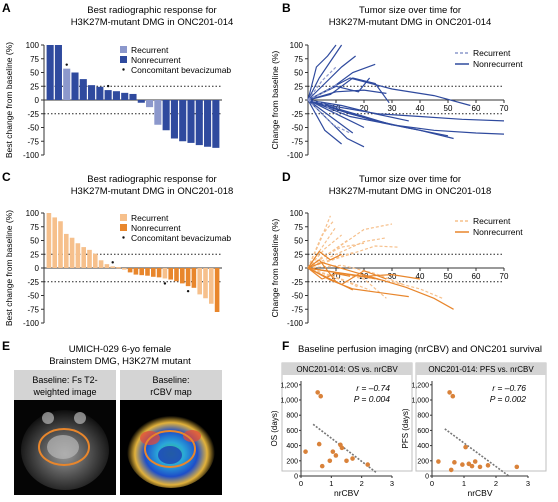 This screenshot has width=558, height=502. I want to click on y-tick-label: 0, so click(301, 100).